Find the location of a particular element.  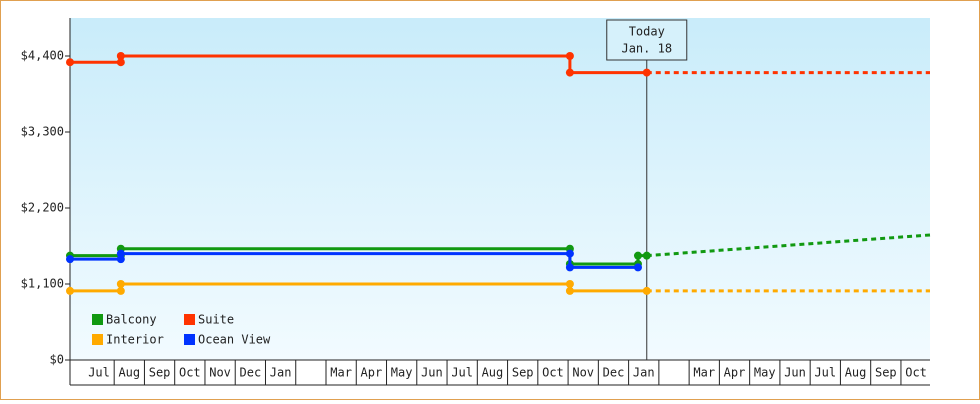

legend-label: Suite is located at coordinates (216, 320).